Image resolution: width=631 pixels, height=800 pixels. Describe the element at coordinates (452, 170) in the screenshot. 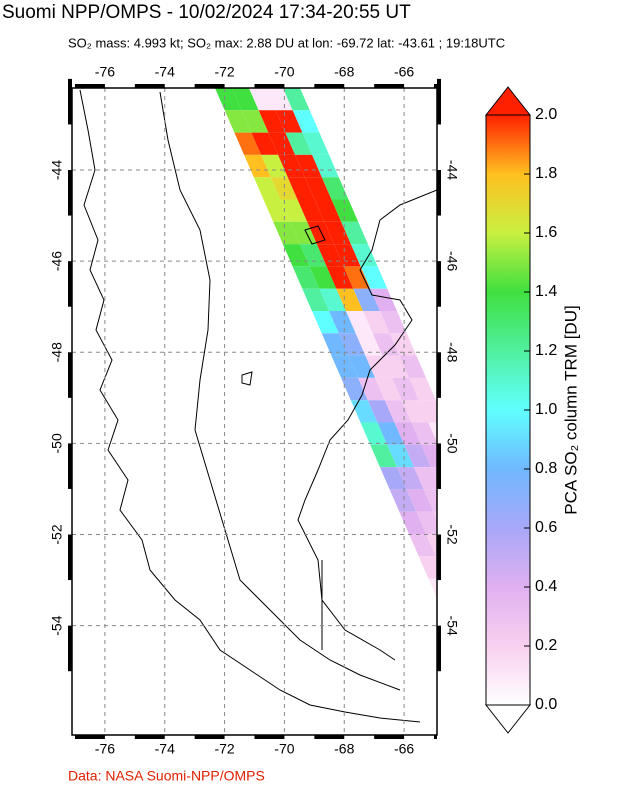

I see `y-tick-label-right: -44` at that location.